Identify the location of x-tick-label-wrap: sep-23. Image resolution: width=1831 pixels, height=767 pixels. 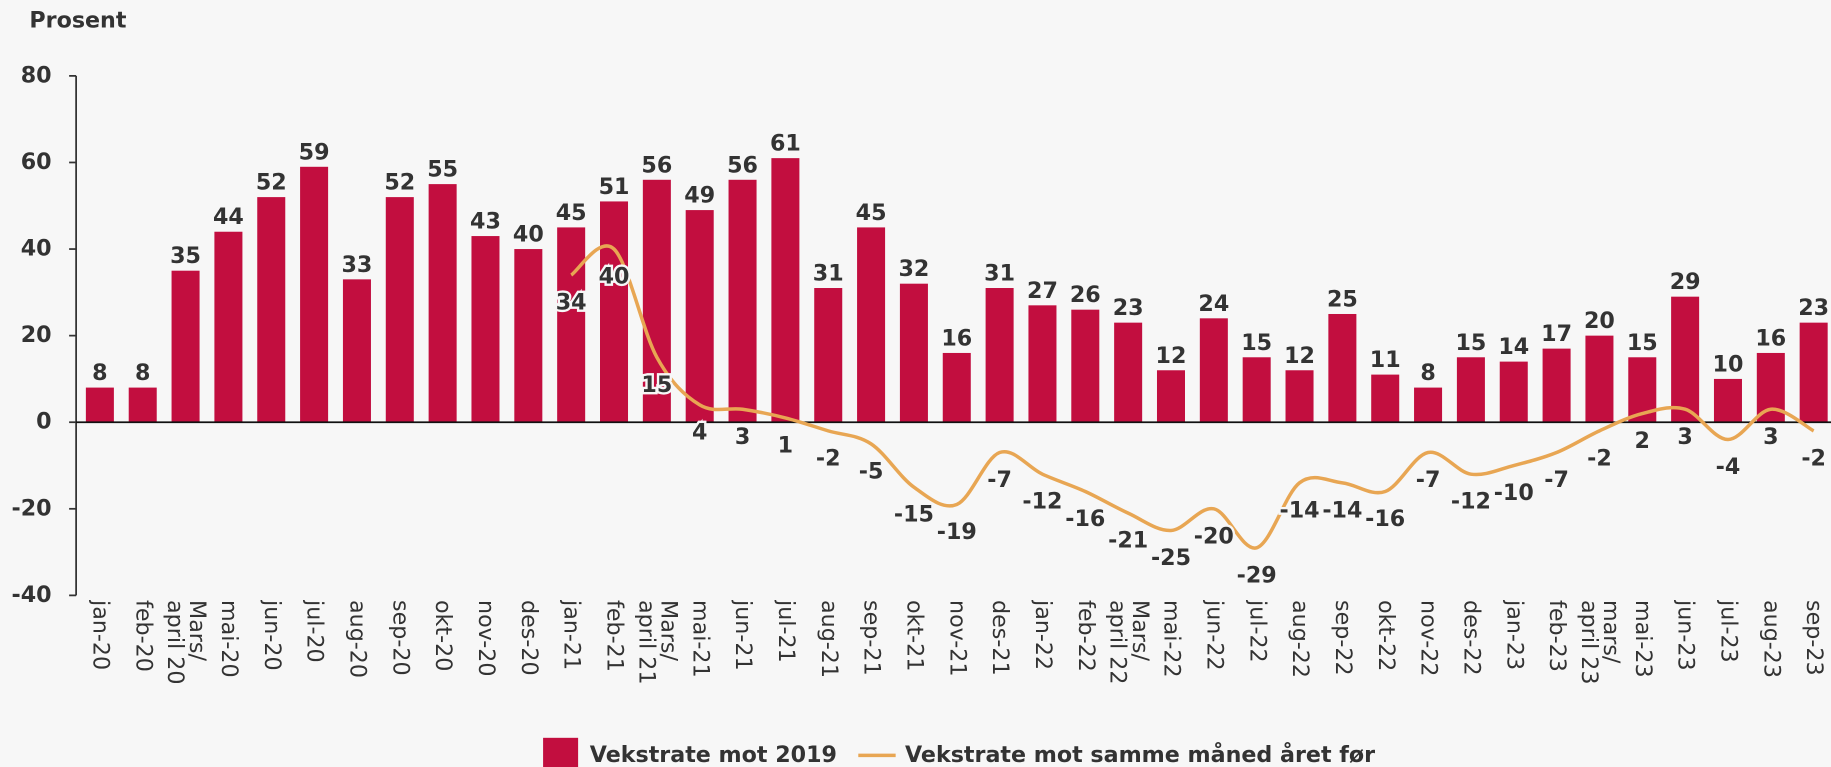
(1807, 658).